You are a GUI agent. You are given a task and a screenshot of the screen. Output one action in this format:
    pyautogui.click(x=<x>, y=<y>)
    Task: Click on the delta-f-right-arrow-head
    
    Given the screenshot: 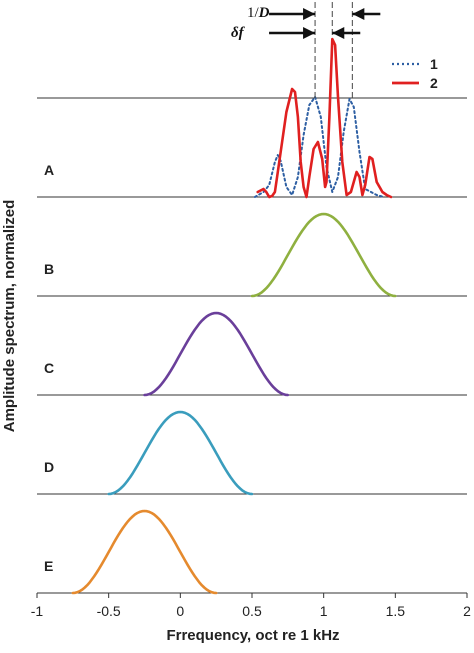 What is the action you would take?
    pyautogui.click(x=338, y=33)
    